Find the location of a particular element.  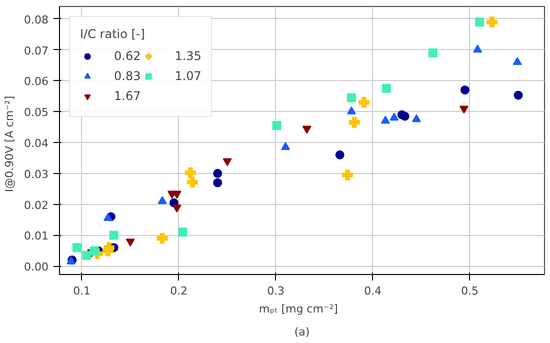

x-tick-label: 0.4 is located at coordinates (373, 291).